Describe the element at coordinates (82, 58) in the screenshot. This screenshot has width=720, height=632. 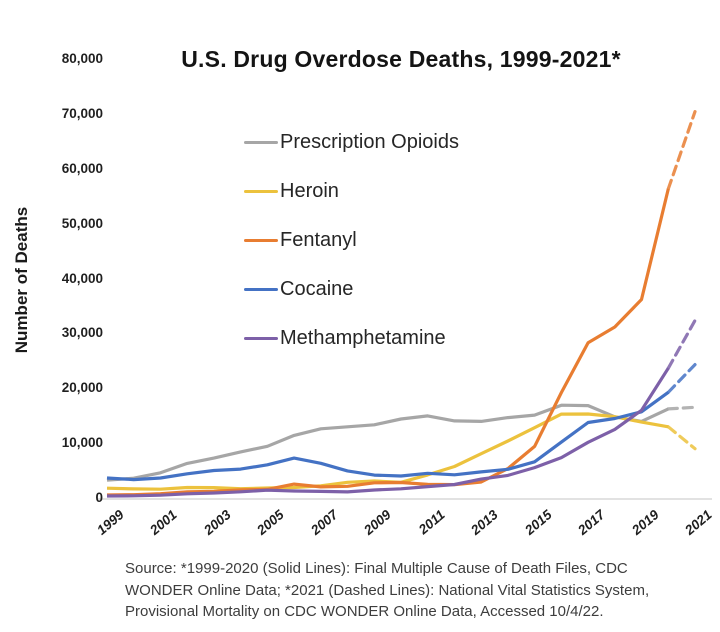
I see `y-tick-label: 80,000` at that location.